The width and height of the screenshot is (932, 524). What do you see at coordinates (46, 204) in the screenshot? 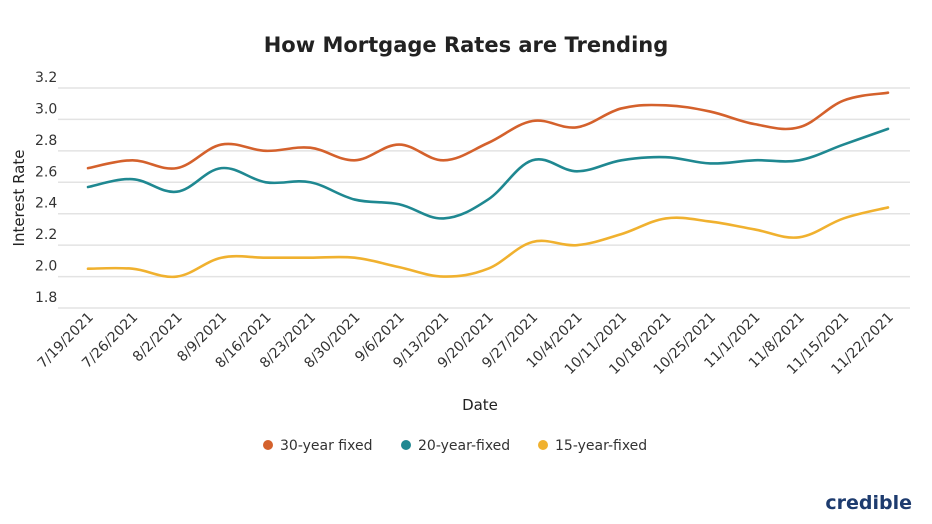
I see `y-tick-label: 2.4` at bounding box center [46, 204].